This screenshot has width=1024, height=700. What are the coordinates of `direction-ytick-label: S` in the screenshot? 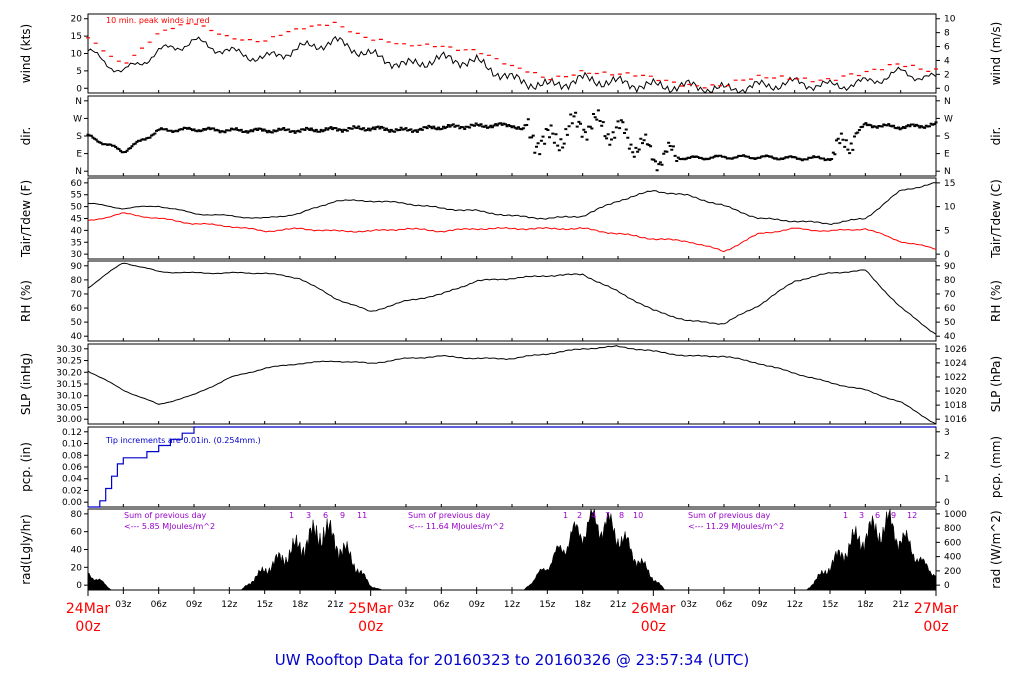 It's located at (79, 137).